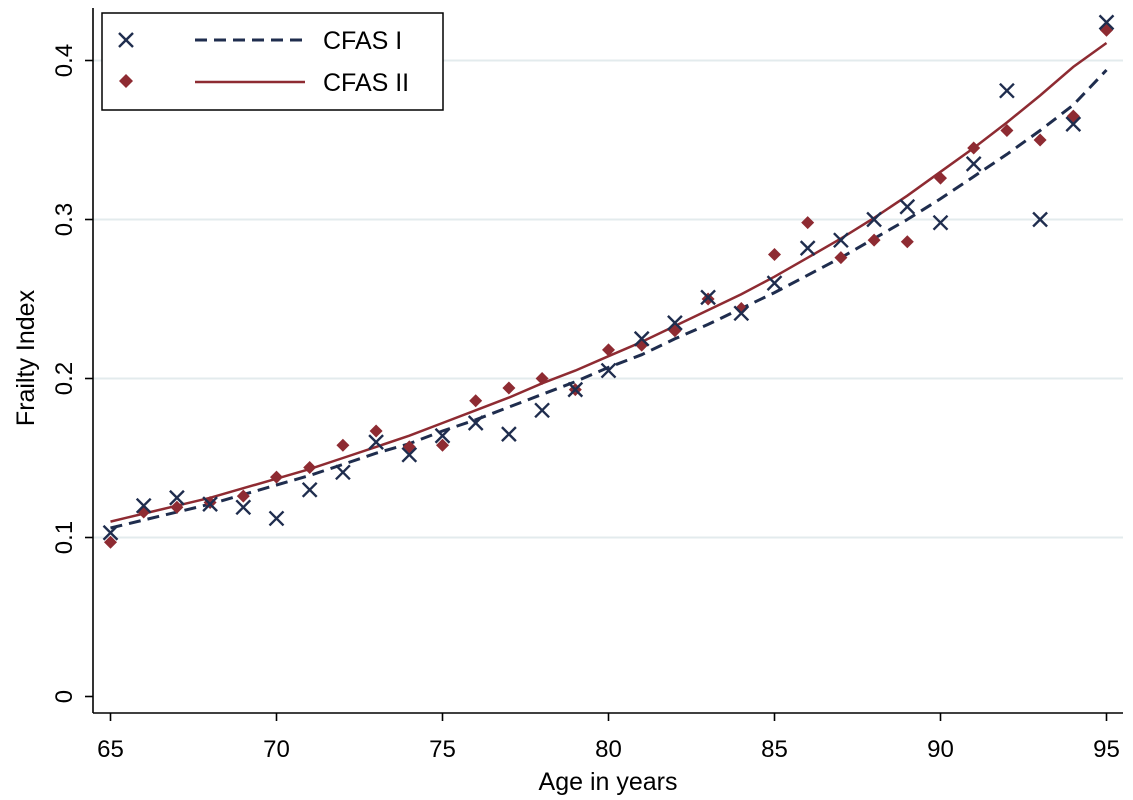  I want to click on legend-box, so click(272, 61).